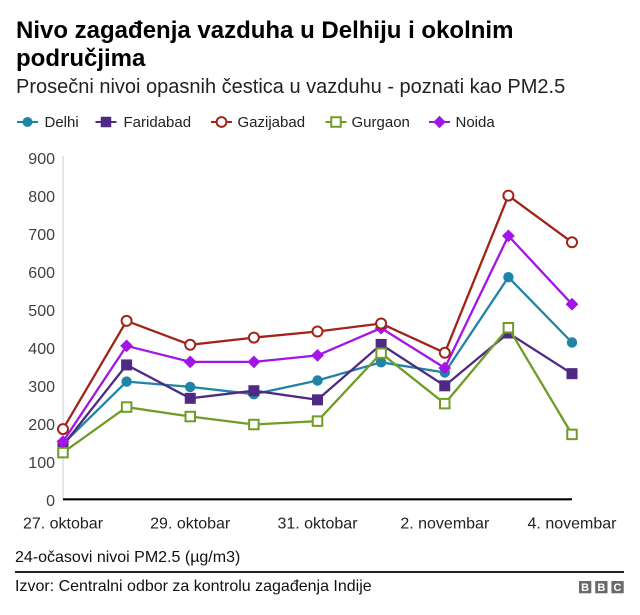  Describe the element at coordinates (158, 122) in the screenshot. I see `svg-text: Faridabad` at that location.